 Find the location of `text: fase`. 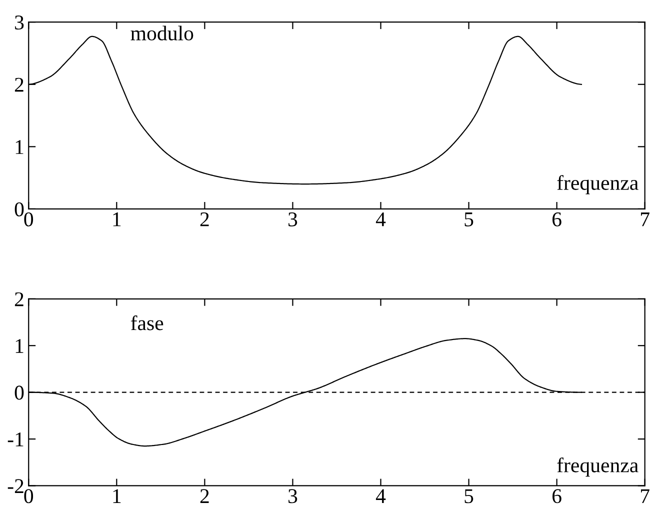

text: fase is located at coordinates (147, 322).